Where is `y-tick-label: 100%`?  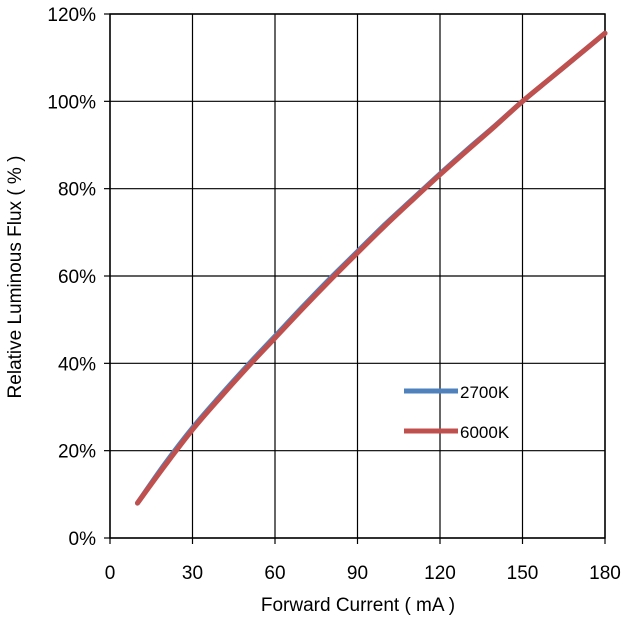
y-tick-label: 100% is located at coordinates (71, 102).